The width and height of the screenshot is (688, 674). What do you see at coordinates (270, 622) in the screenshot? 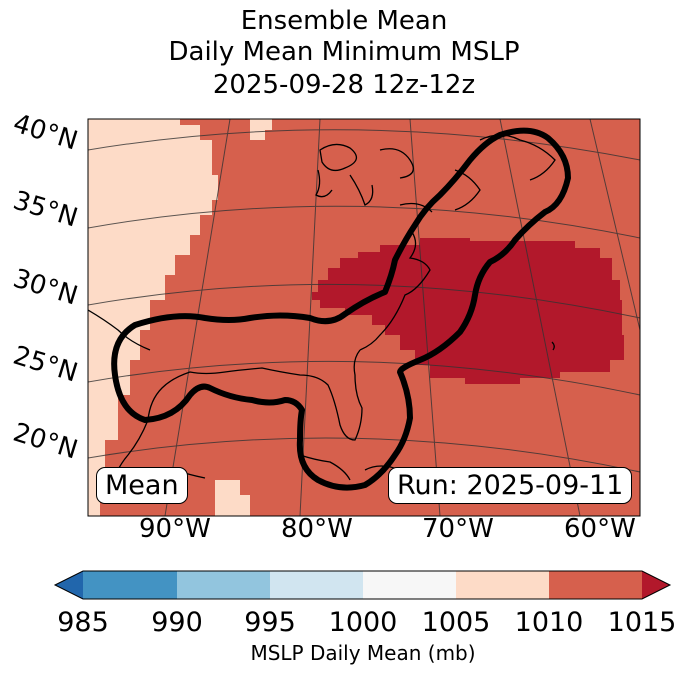
I see `colorbar-tick: 995` at bounding box center [270, 622].